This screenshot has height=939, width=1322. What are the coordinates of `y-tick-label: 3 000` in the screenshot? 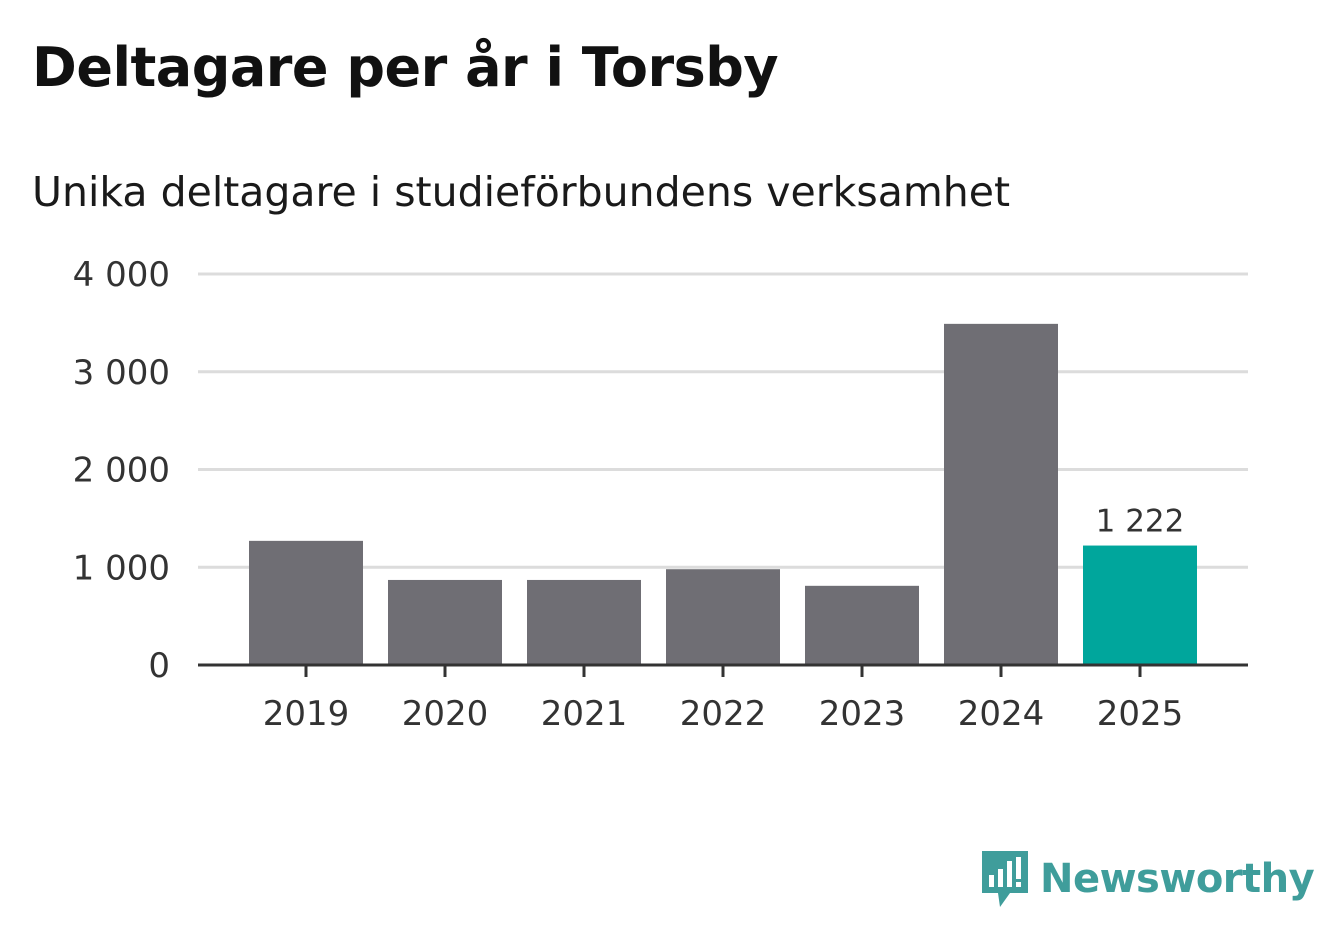 It's located at (121, 373).